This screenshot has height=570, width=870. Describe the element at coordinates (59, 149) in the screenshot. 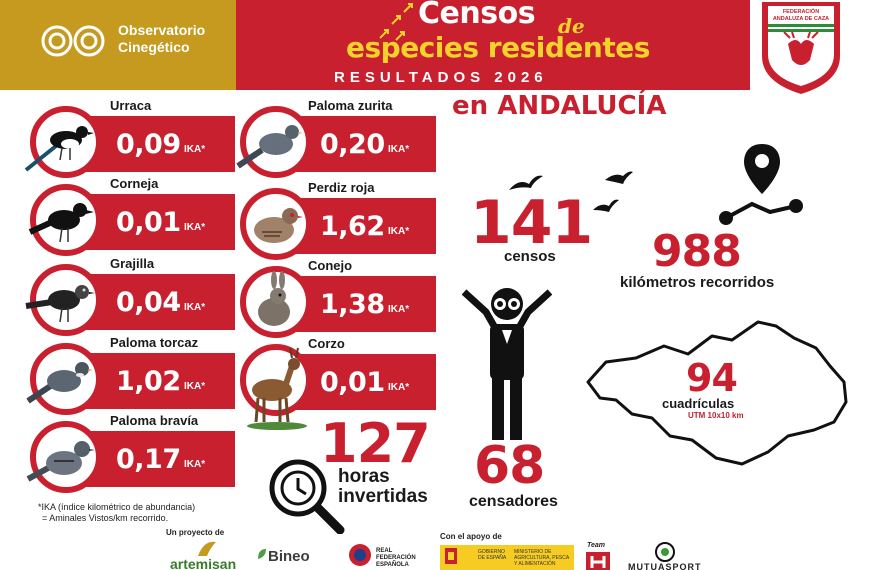

I see `magpie-icon` at that location.